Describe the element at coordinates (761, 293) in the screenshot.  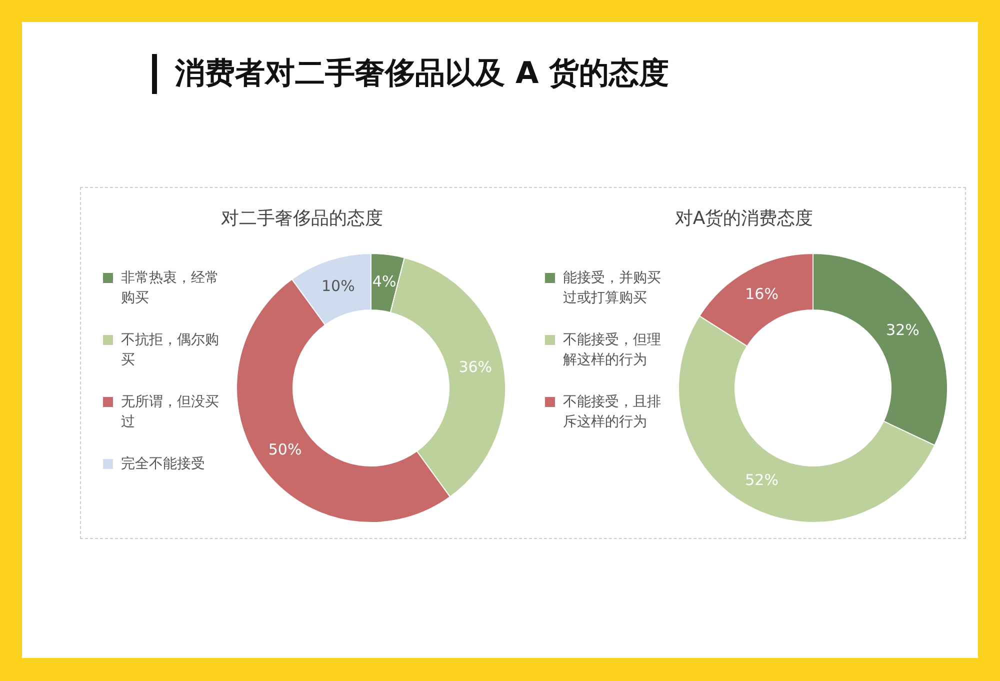
I see `data-label: 16%` at that location.